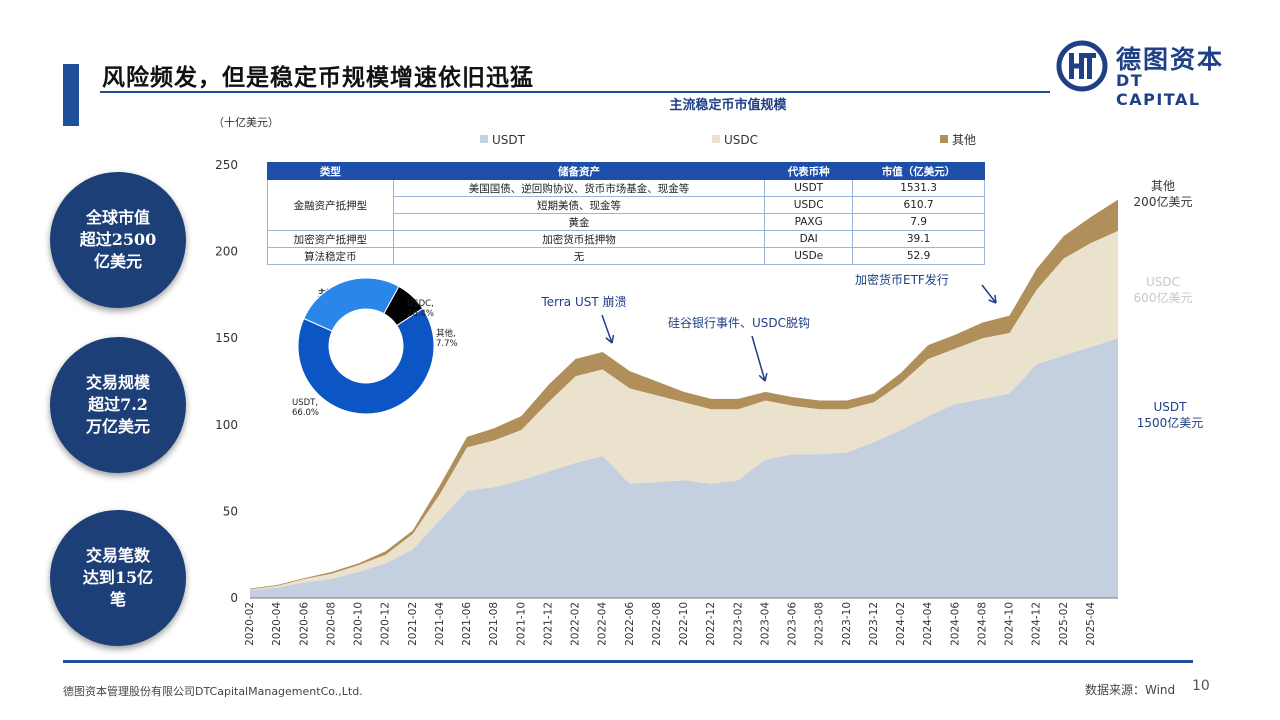 This screenshot has height=720, width=1280. What do you see at coordinates (1201, 686) in the screenshot?
I see `page-number: 10` at bounding box center [1201, 686].